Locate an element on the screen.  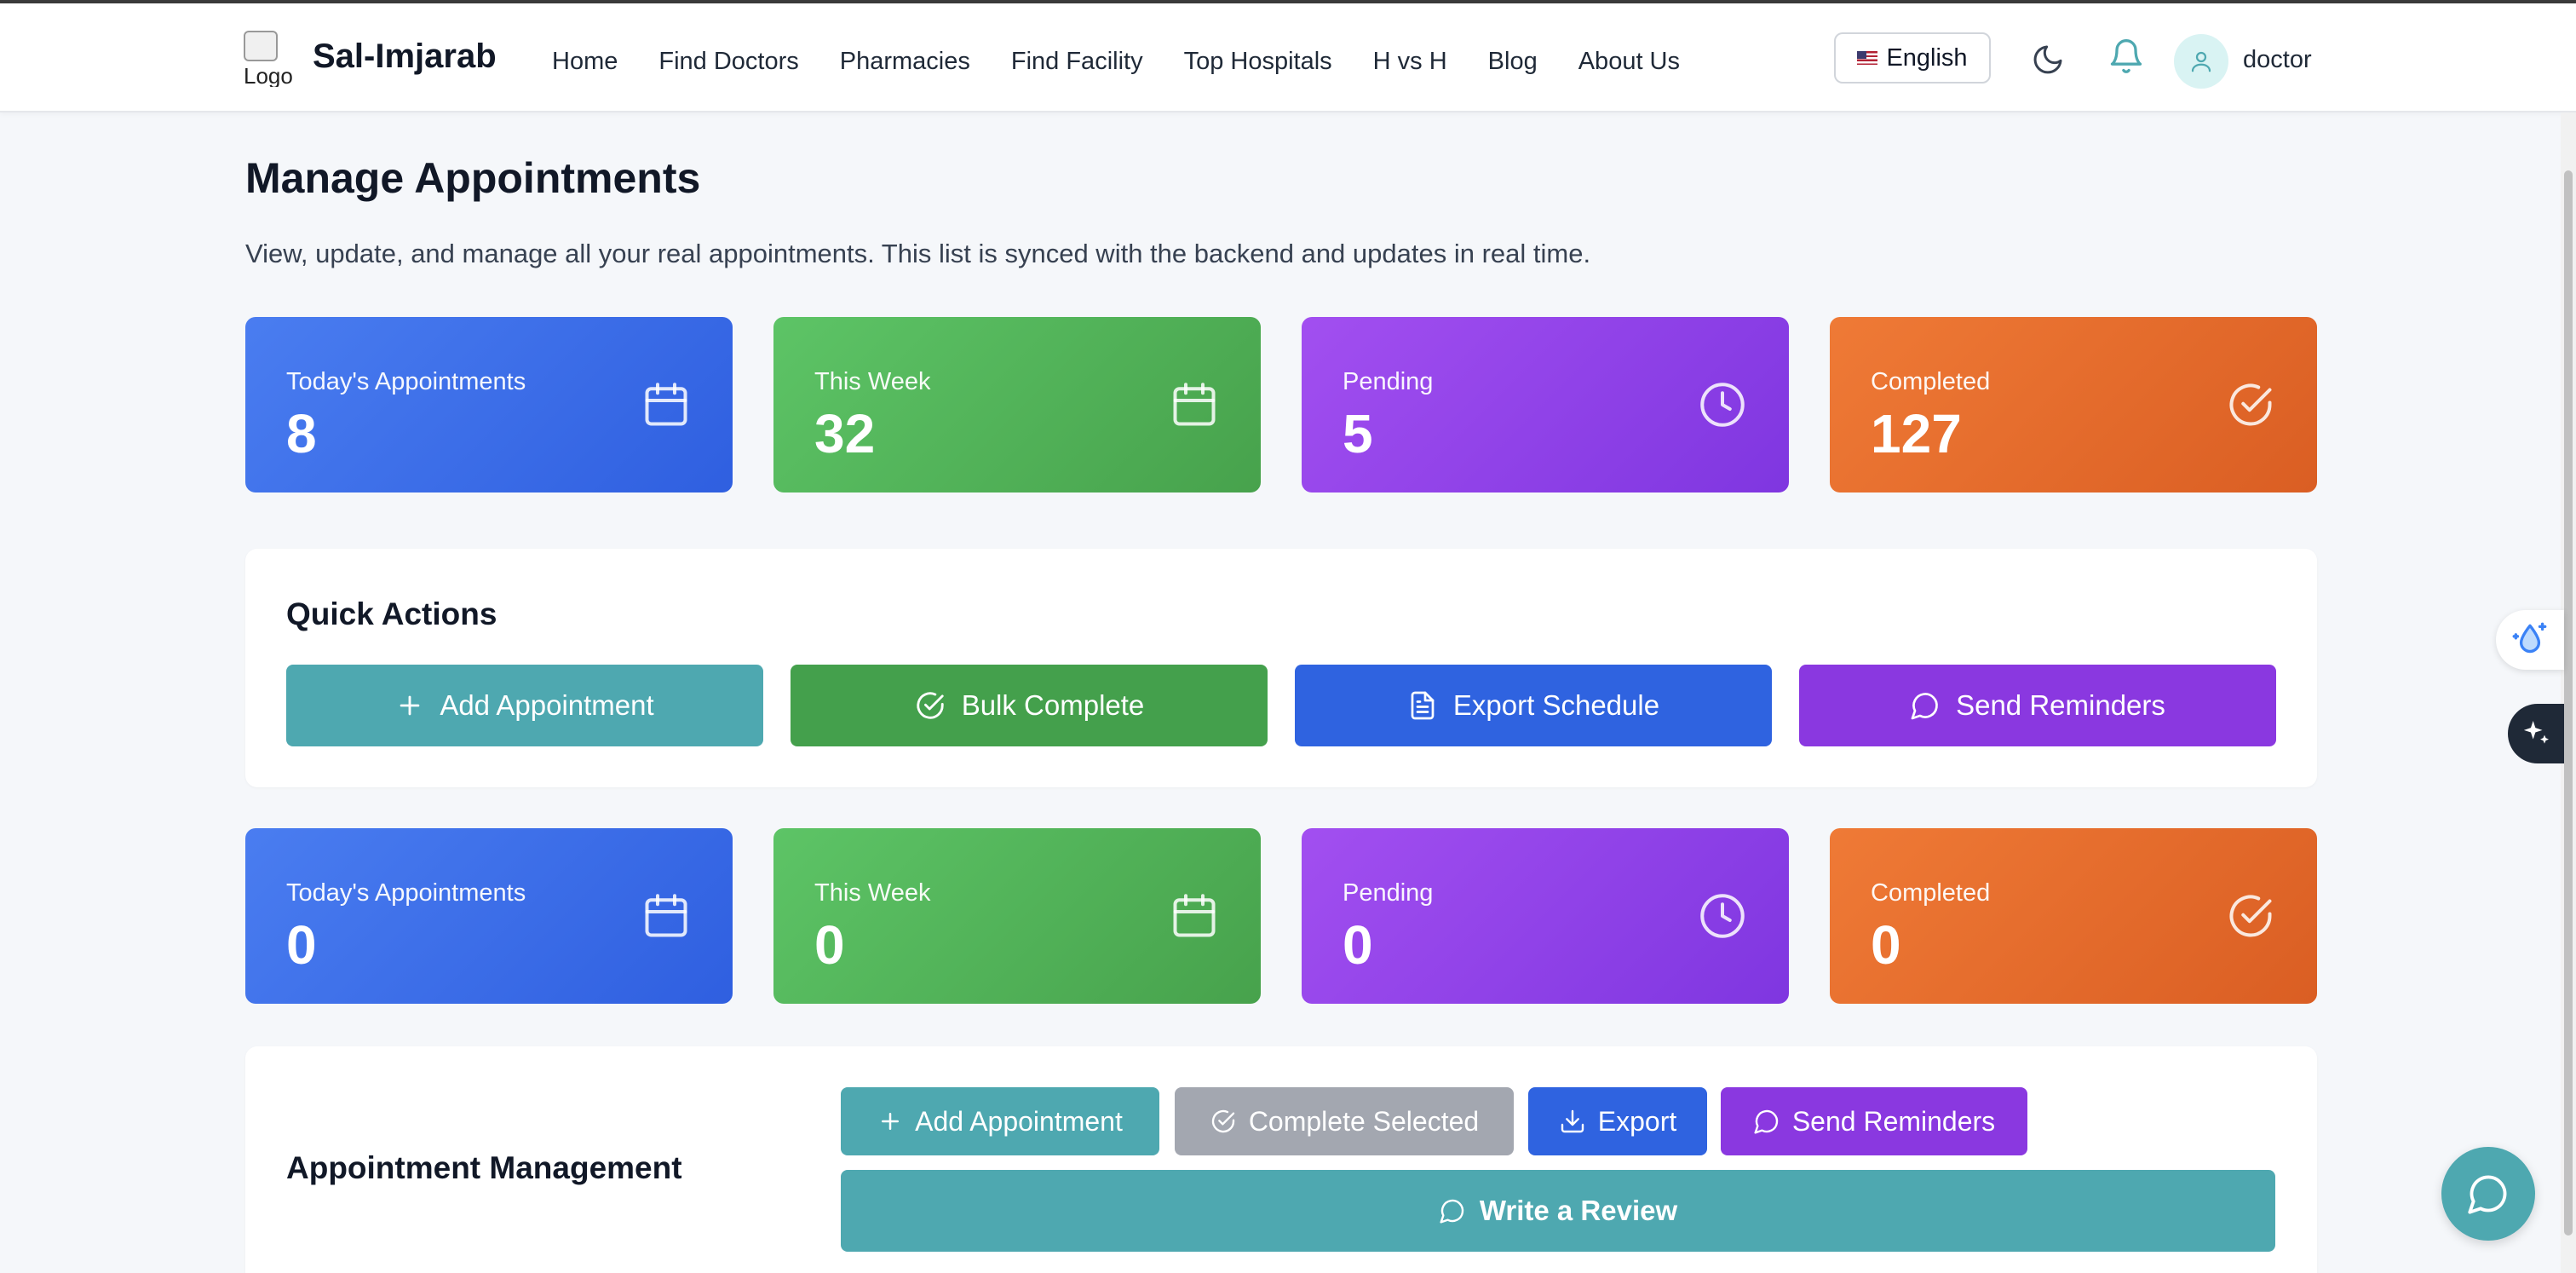
avatar is located at coordinates (2201, 61).